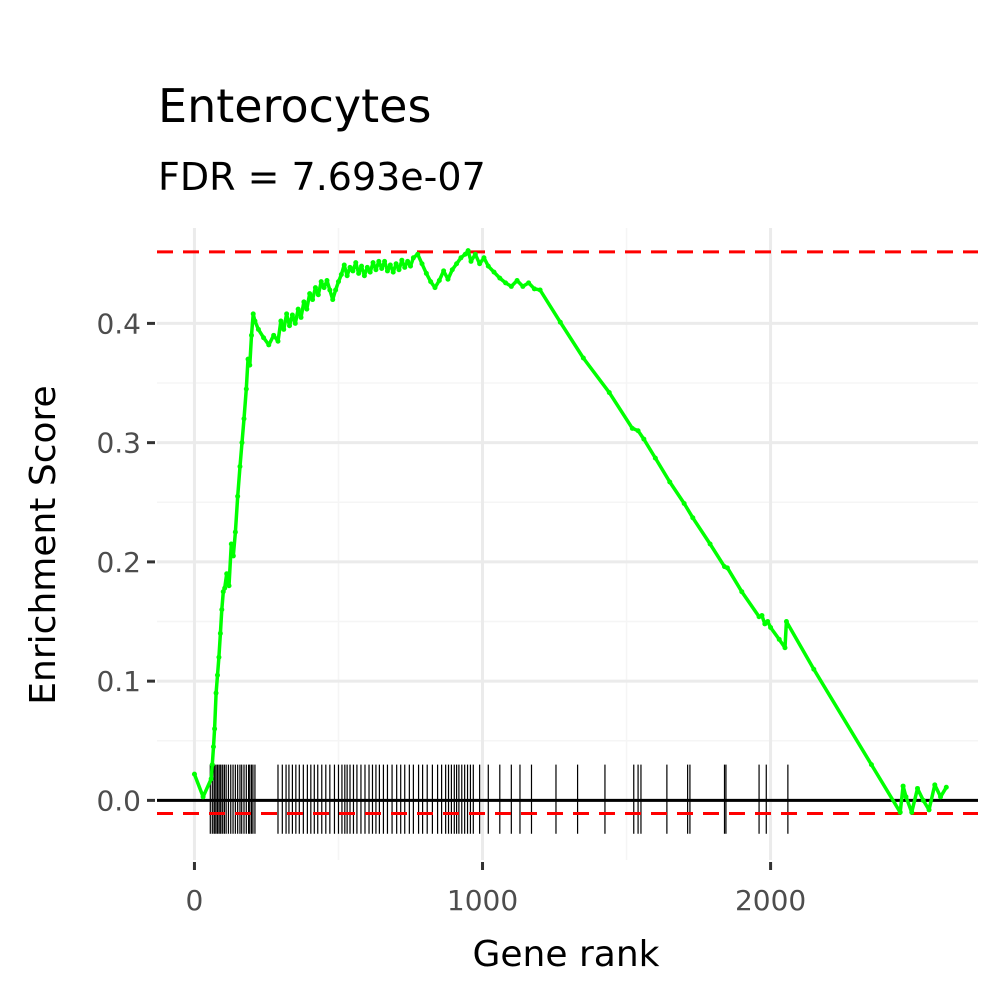  Describe the element at coordinates (118, 323) in the screenshot. I see `y-tick-label: 0.4` at that location.